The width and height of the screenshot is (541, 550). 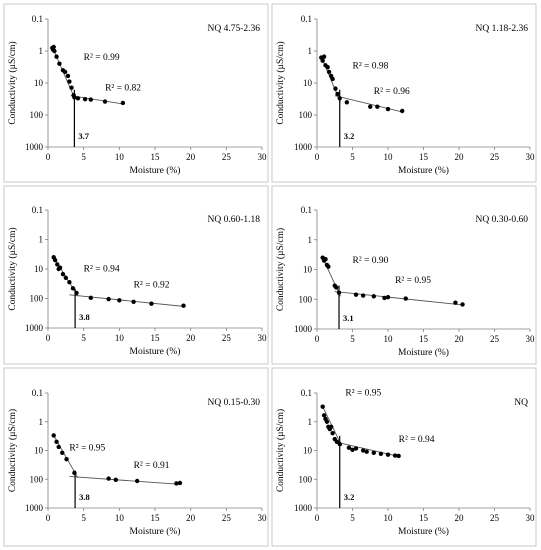 I want to click on r2-annotation-shallow: R² = 0.96, so click(x=392, y=92).